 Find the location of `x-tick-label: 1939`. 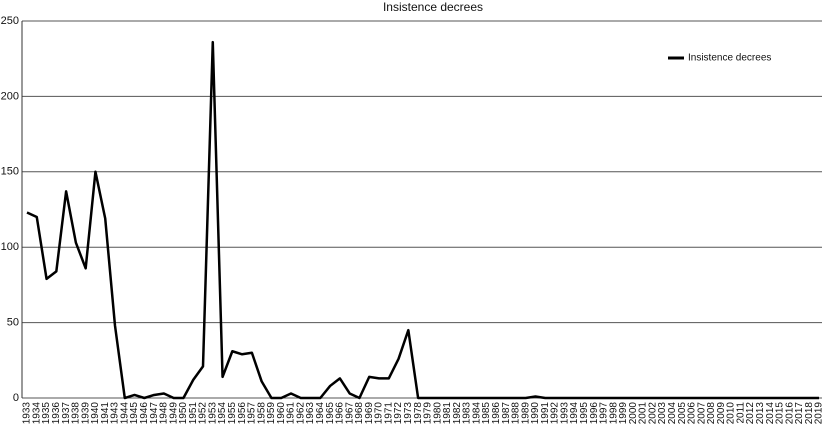

x-tick-label: 1939 is located at coordinates (85, 413).